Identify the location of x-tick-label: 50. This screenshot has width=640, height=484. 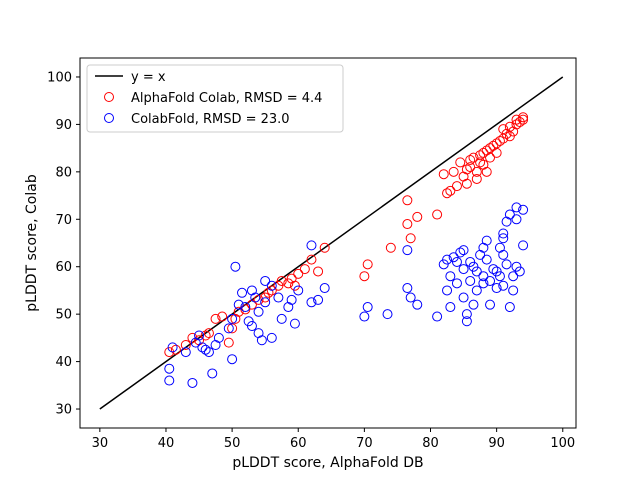
(232, 443).